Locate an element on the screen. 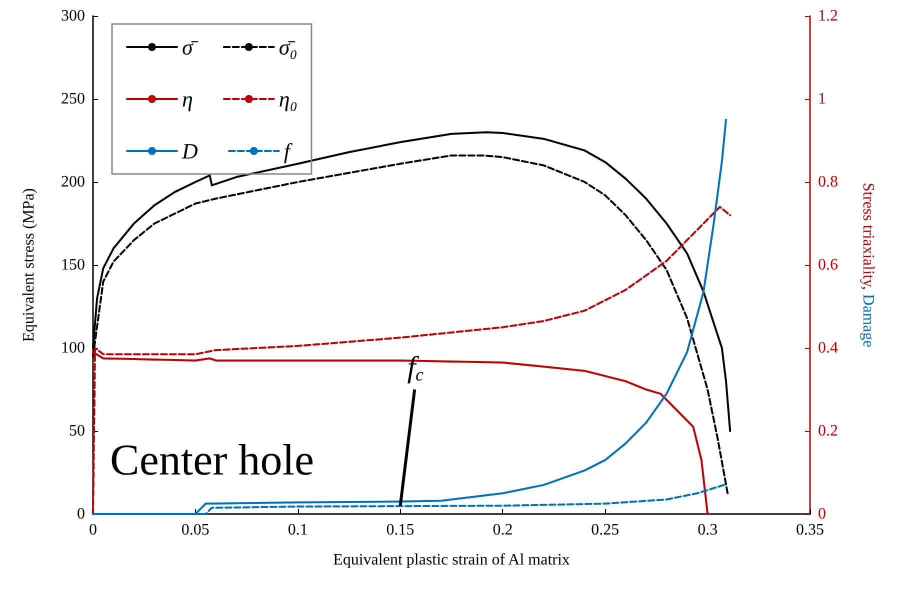 Image resolution: width=898 pixels, height=594 pixels. y-tick-label: 0 is located at coordinates (81, 514).